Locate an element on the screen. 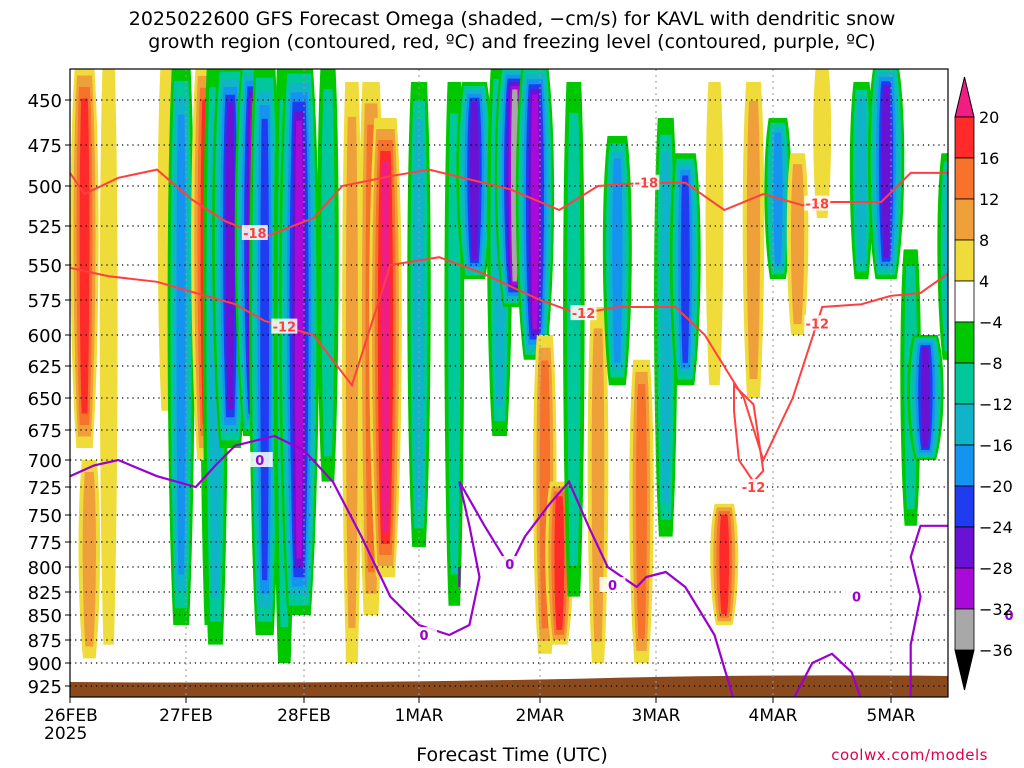 This screenshot has height=768, width=1024. colorbar-label: −8 is located at coordinates (991, 363).